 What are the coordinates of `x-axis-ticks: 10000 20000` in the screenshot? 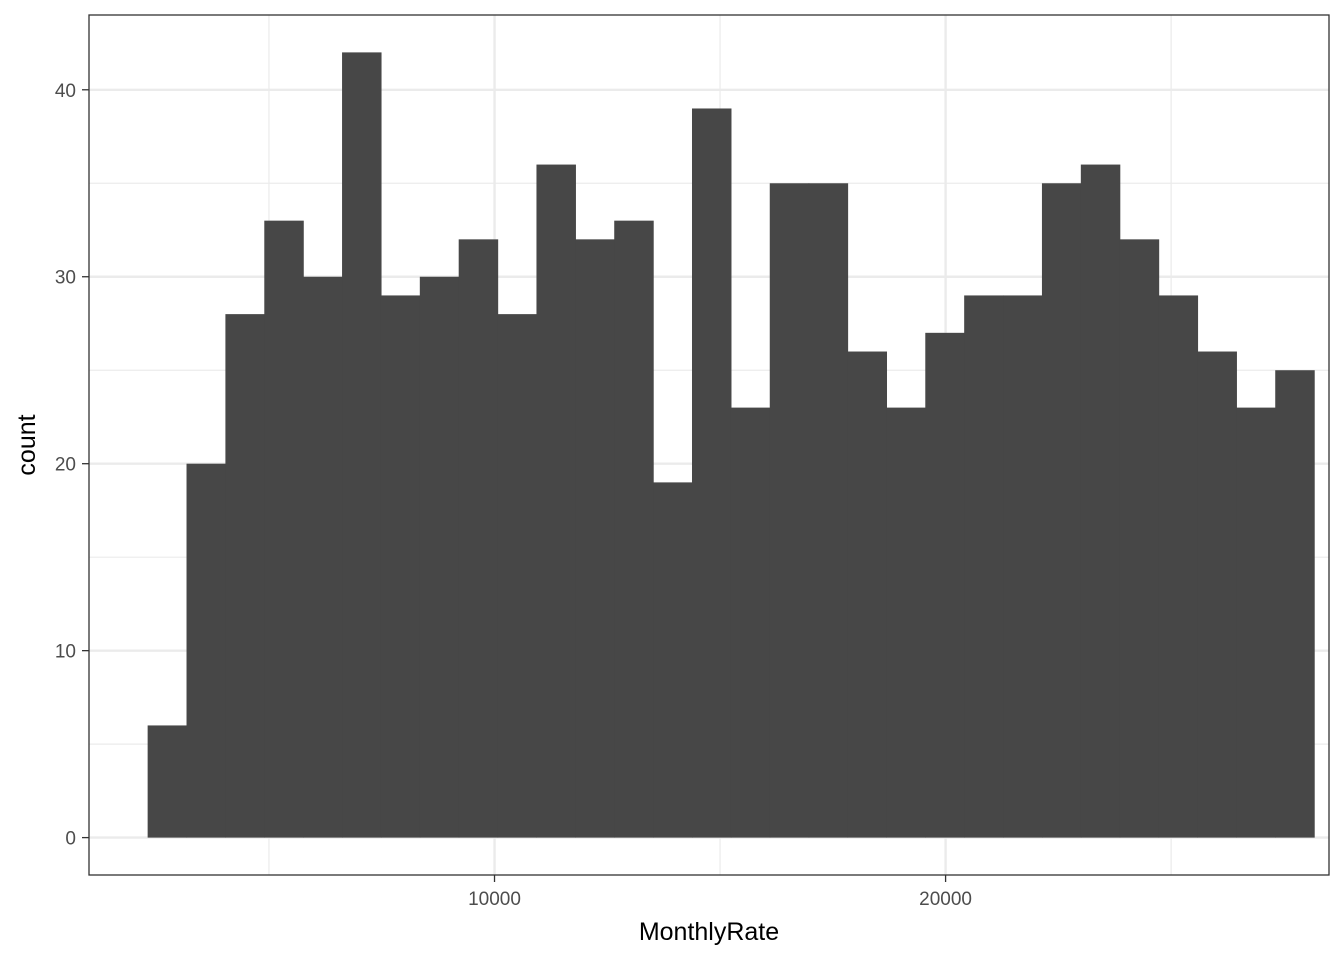 It's located at (720, 892).